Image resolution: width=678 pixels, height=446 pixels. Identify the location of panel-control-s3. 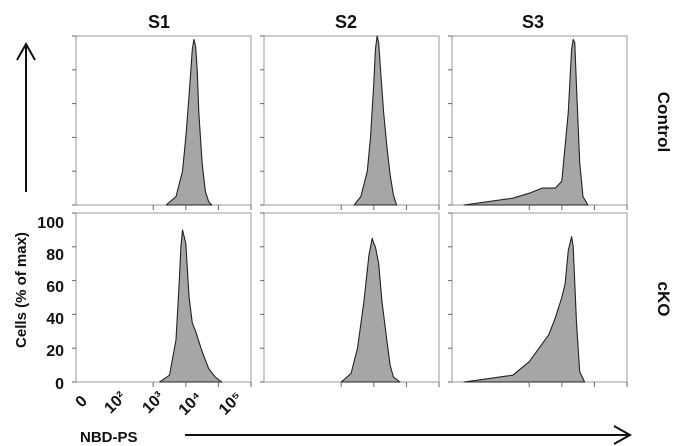
(538, 122).